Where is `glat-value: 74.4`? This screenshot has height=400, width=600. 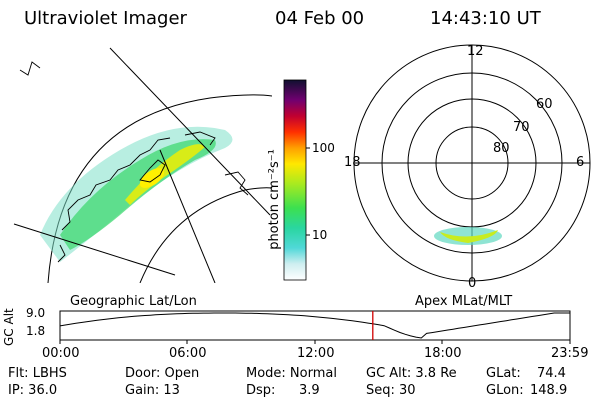
glat-value: 74.4 is located at coordinates (551, 373).